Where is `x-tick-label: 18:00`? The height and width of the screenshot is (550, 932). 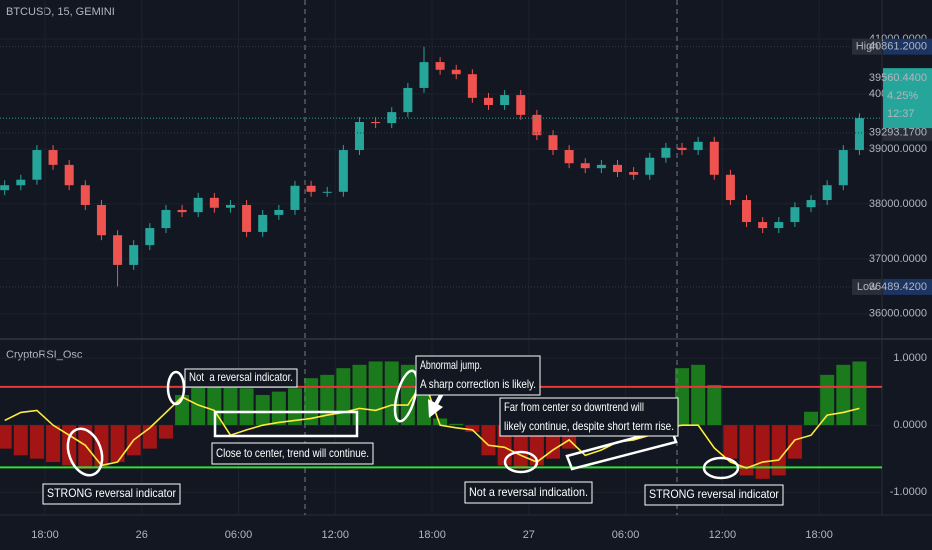
x-tick-label: 18:00 is located at coordinates (432, 535).